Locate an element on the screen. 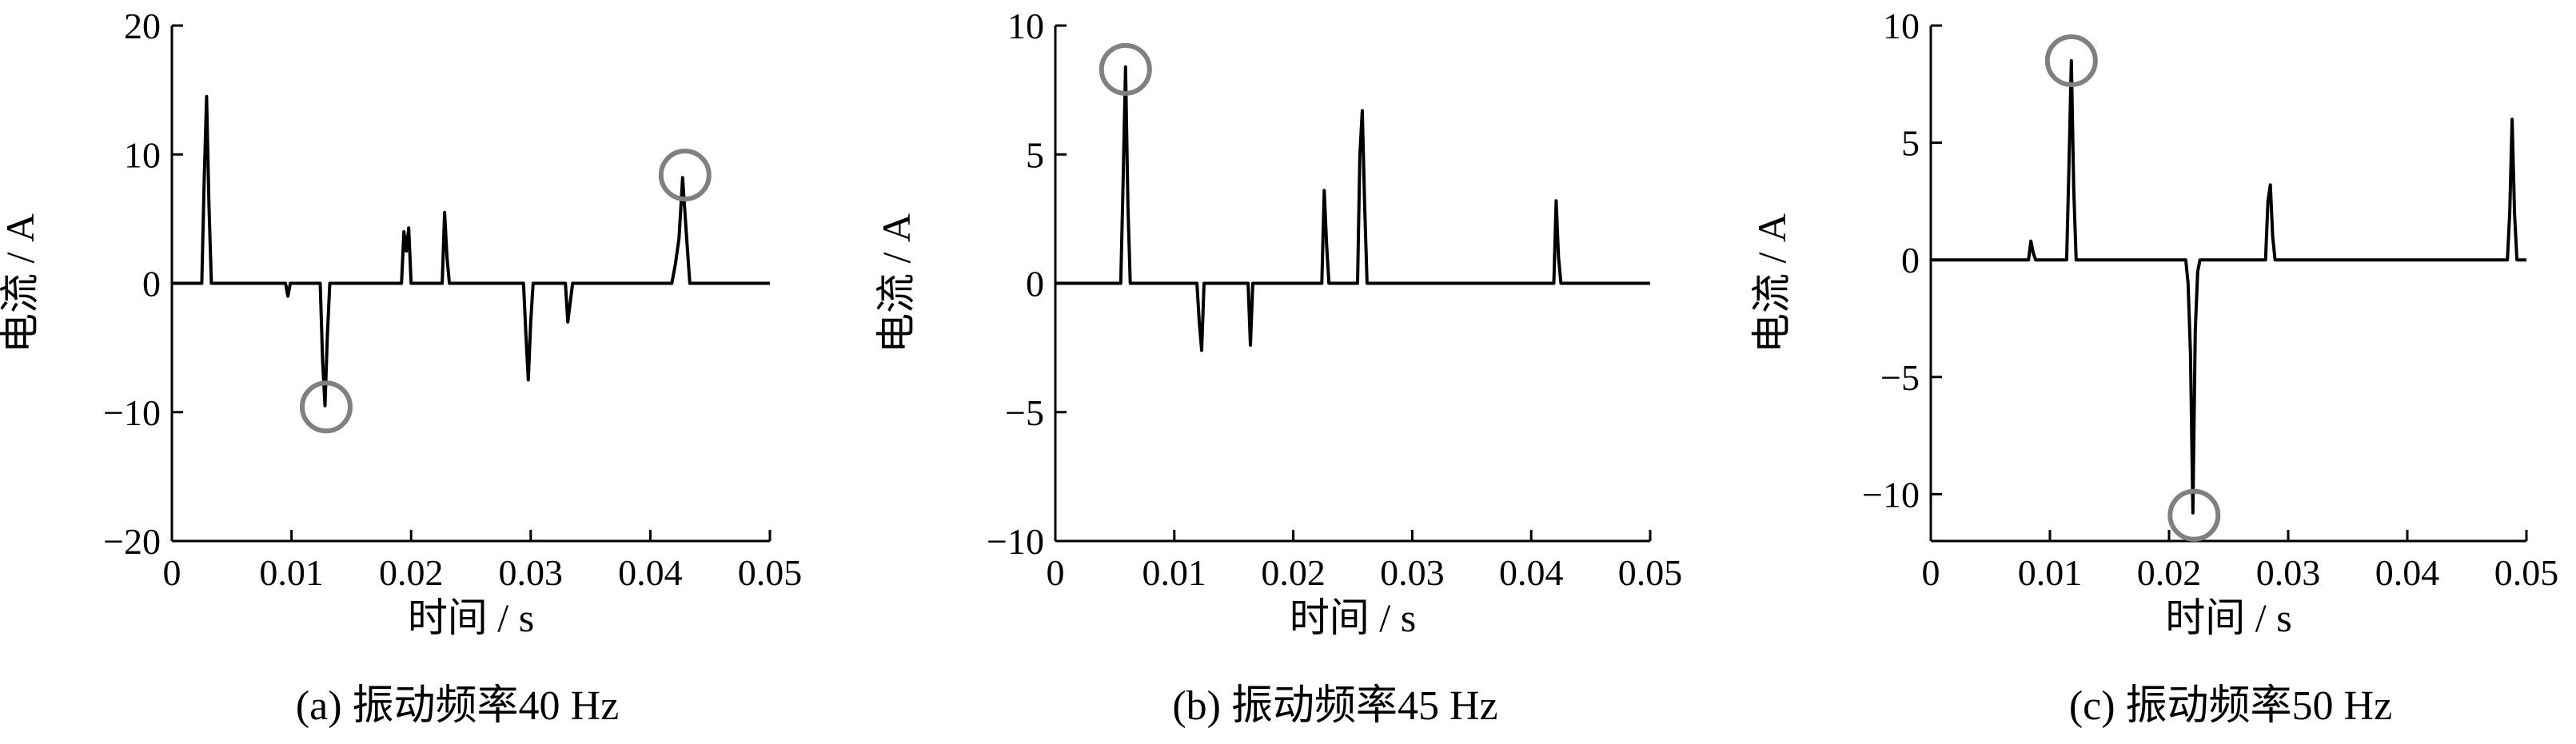 The width and height of the screenshot is (2576, 744). panel-caption: (c) 振动频率50 Hz is located at coordinates (2230, 706).